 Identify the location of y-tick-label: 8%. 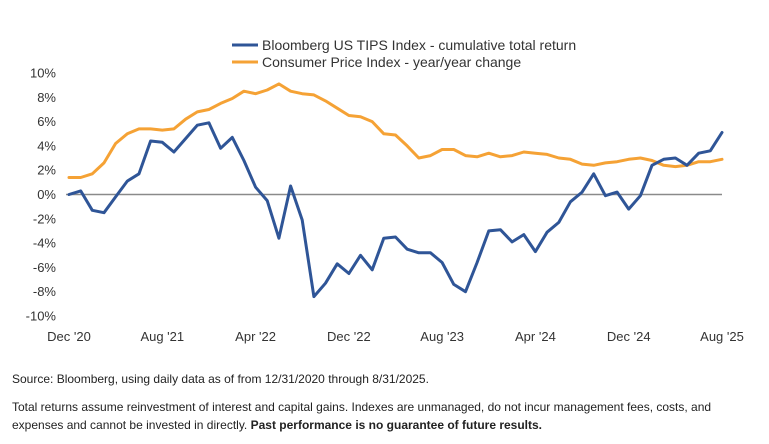
(46, 97).